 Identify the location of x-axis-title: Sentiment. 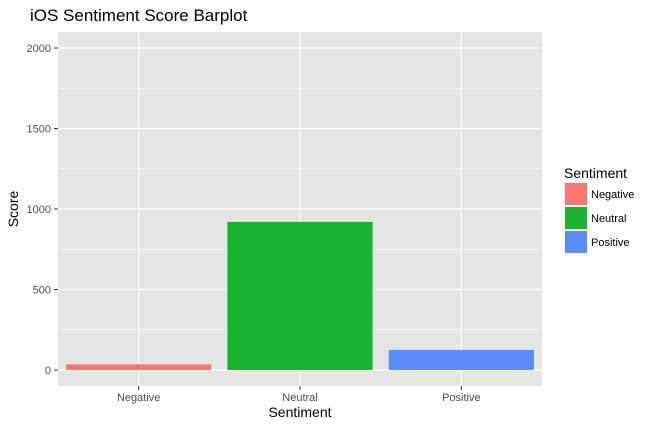
(299, 412).